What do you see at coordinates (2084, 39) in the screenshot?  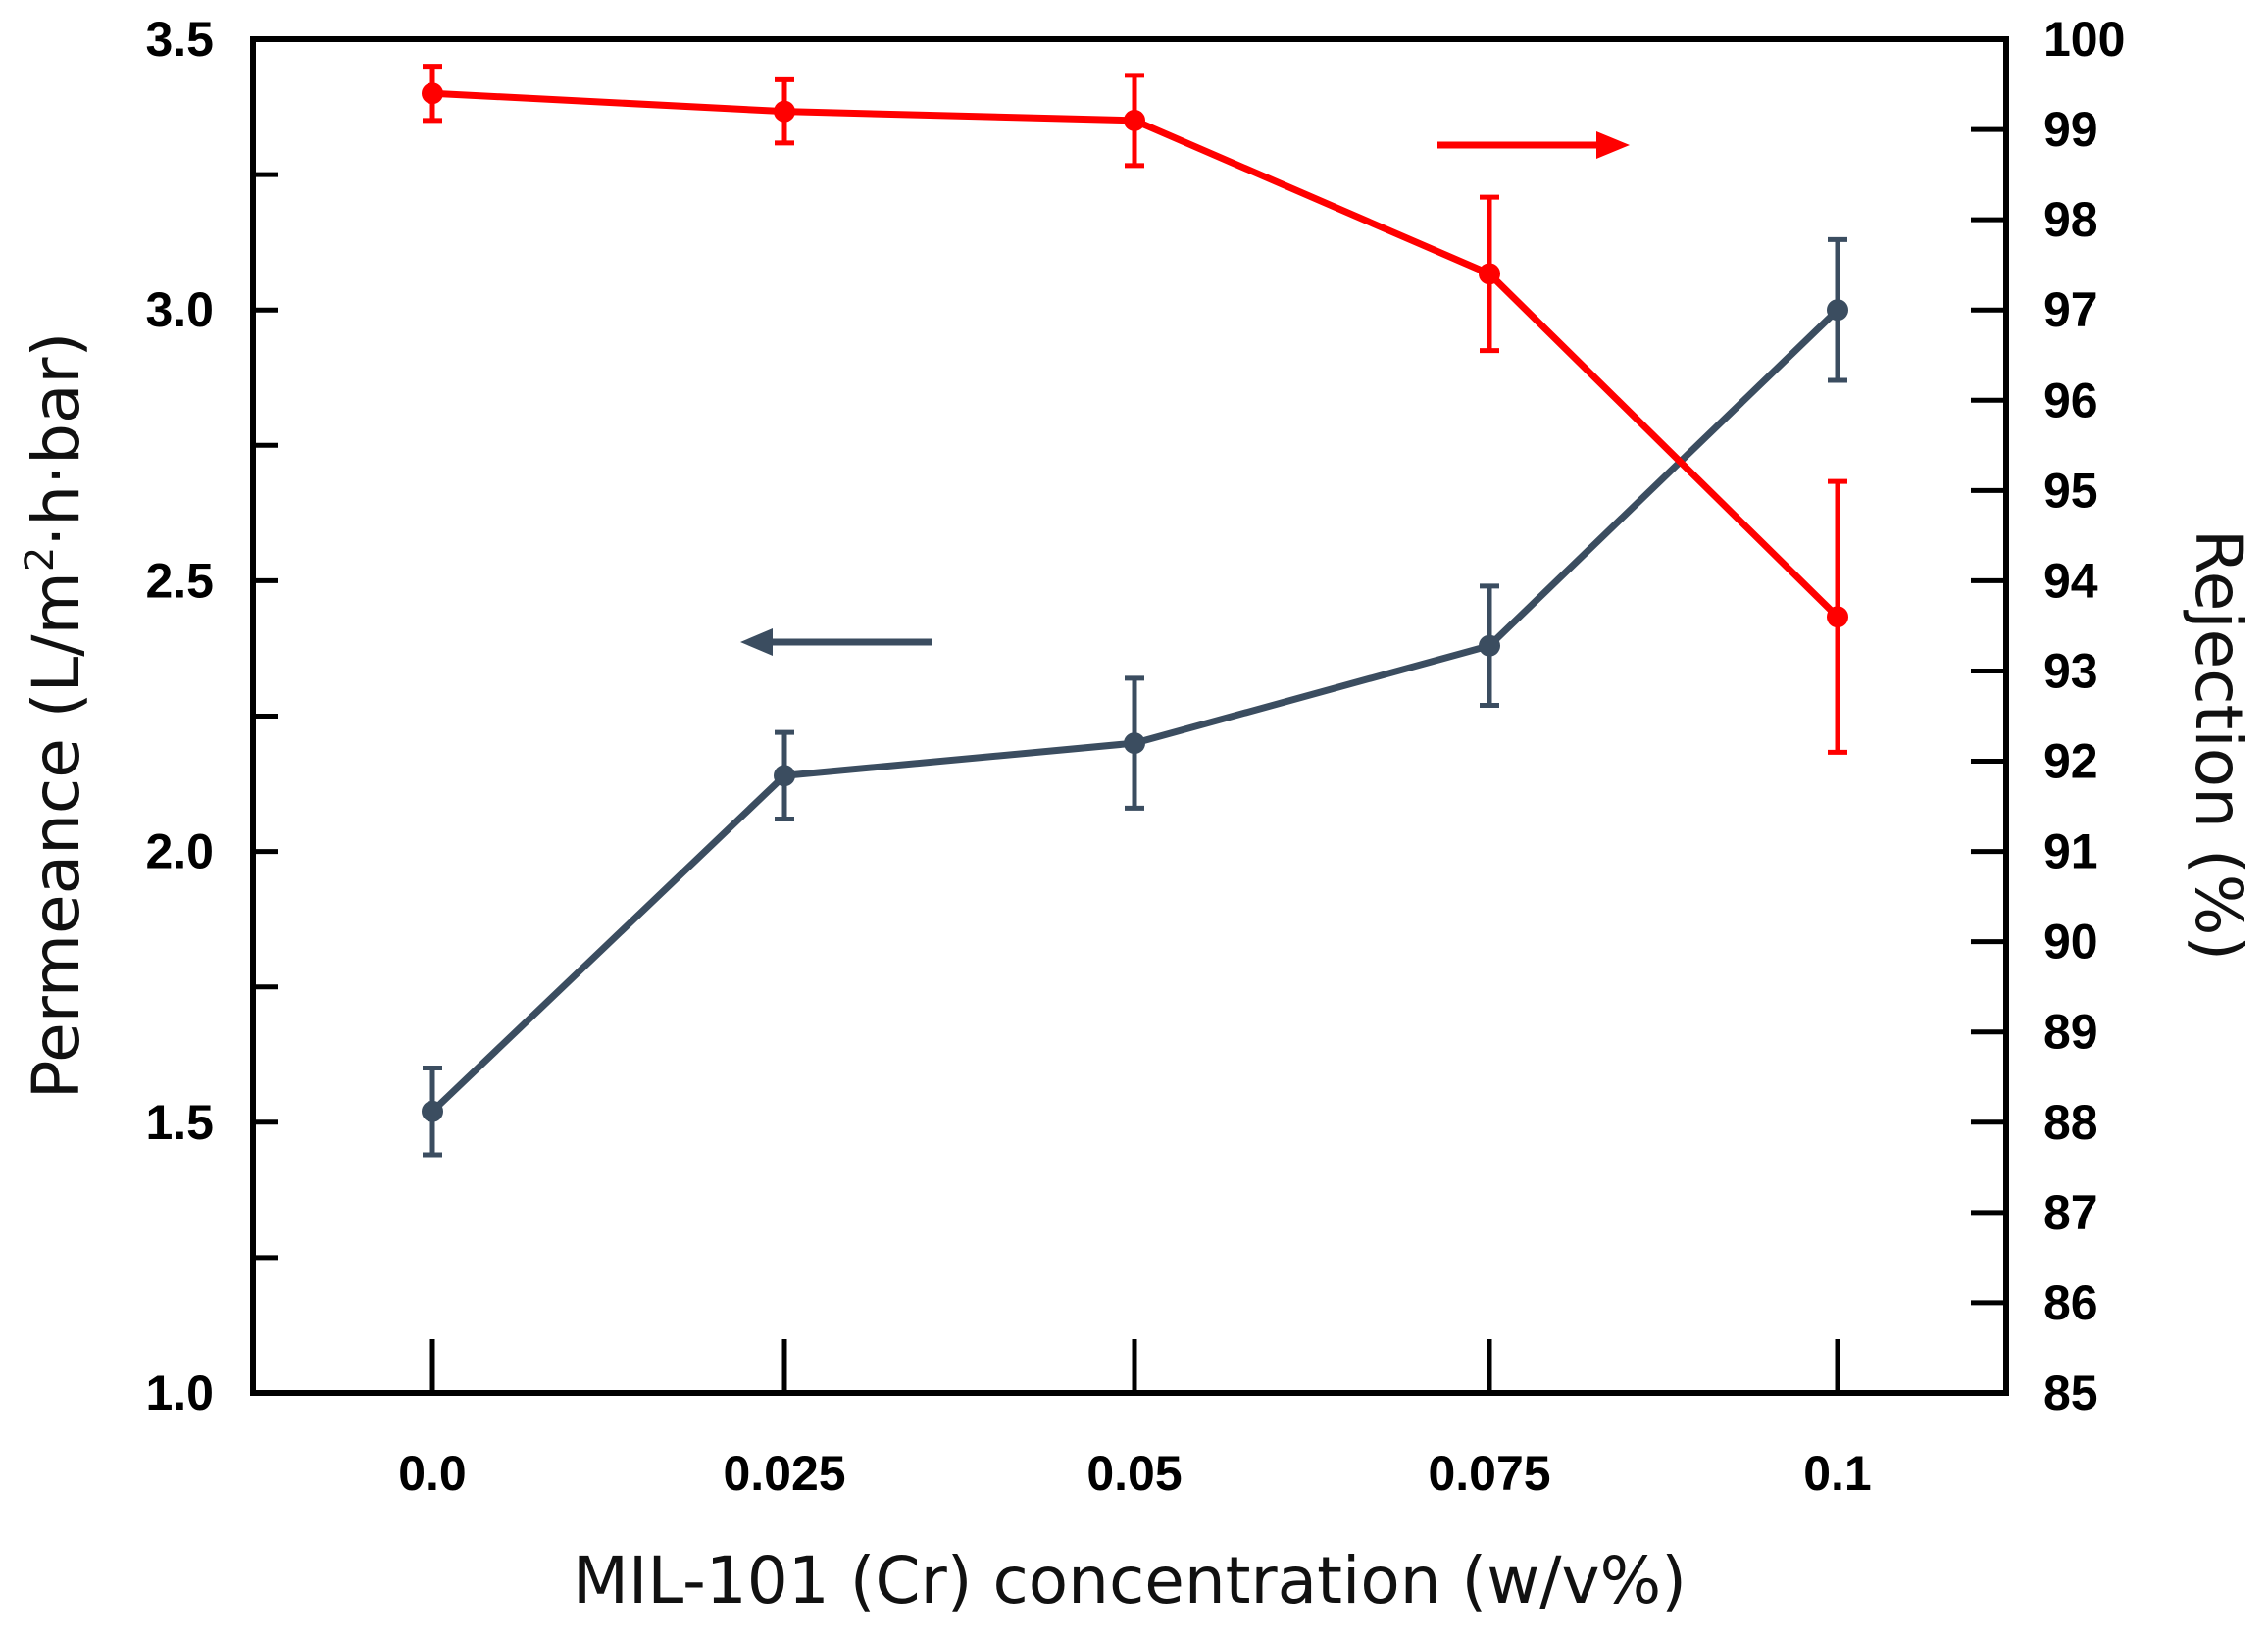 I see `right-tick-label: 100` at bounding box center [2084, 39].